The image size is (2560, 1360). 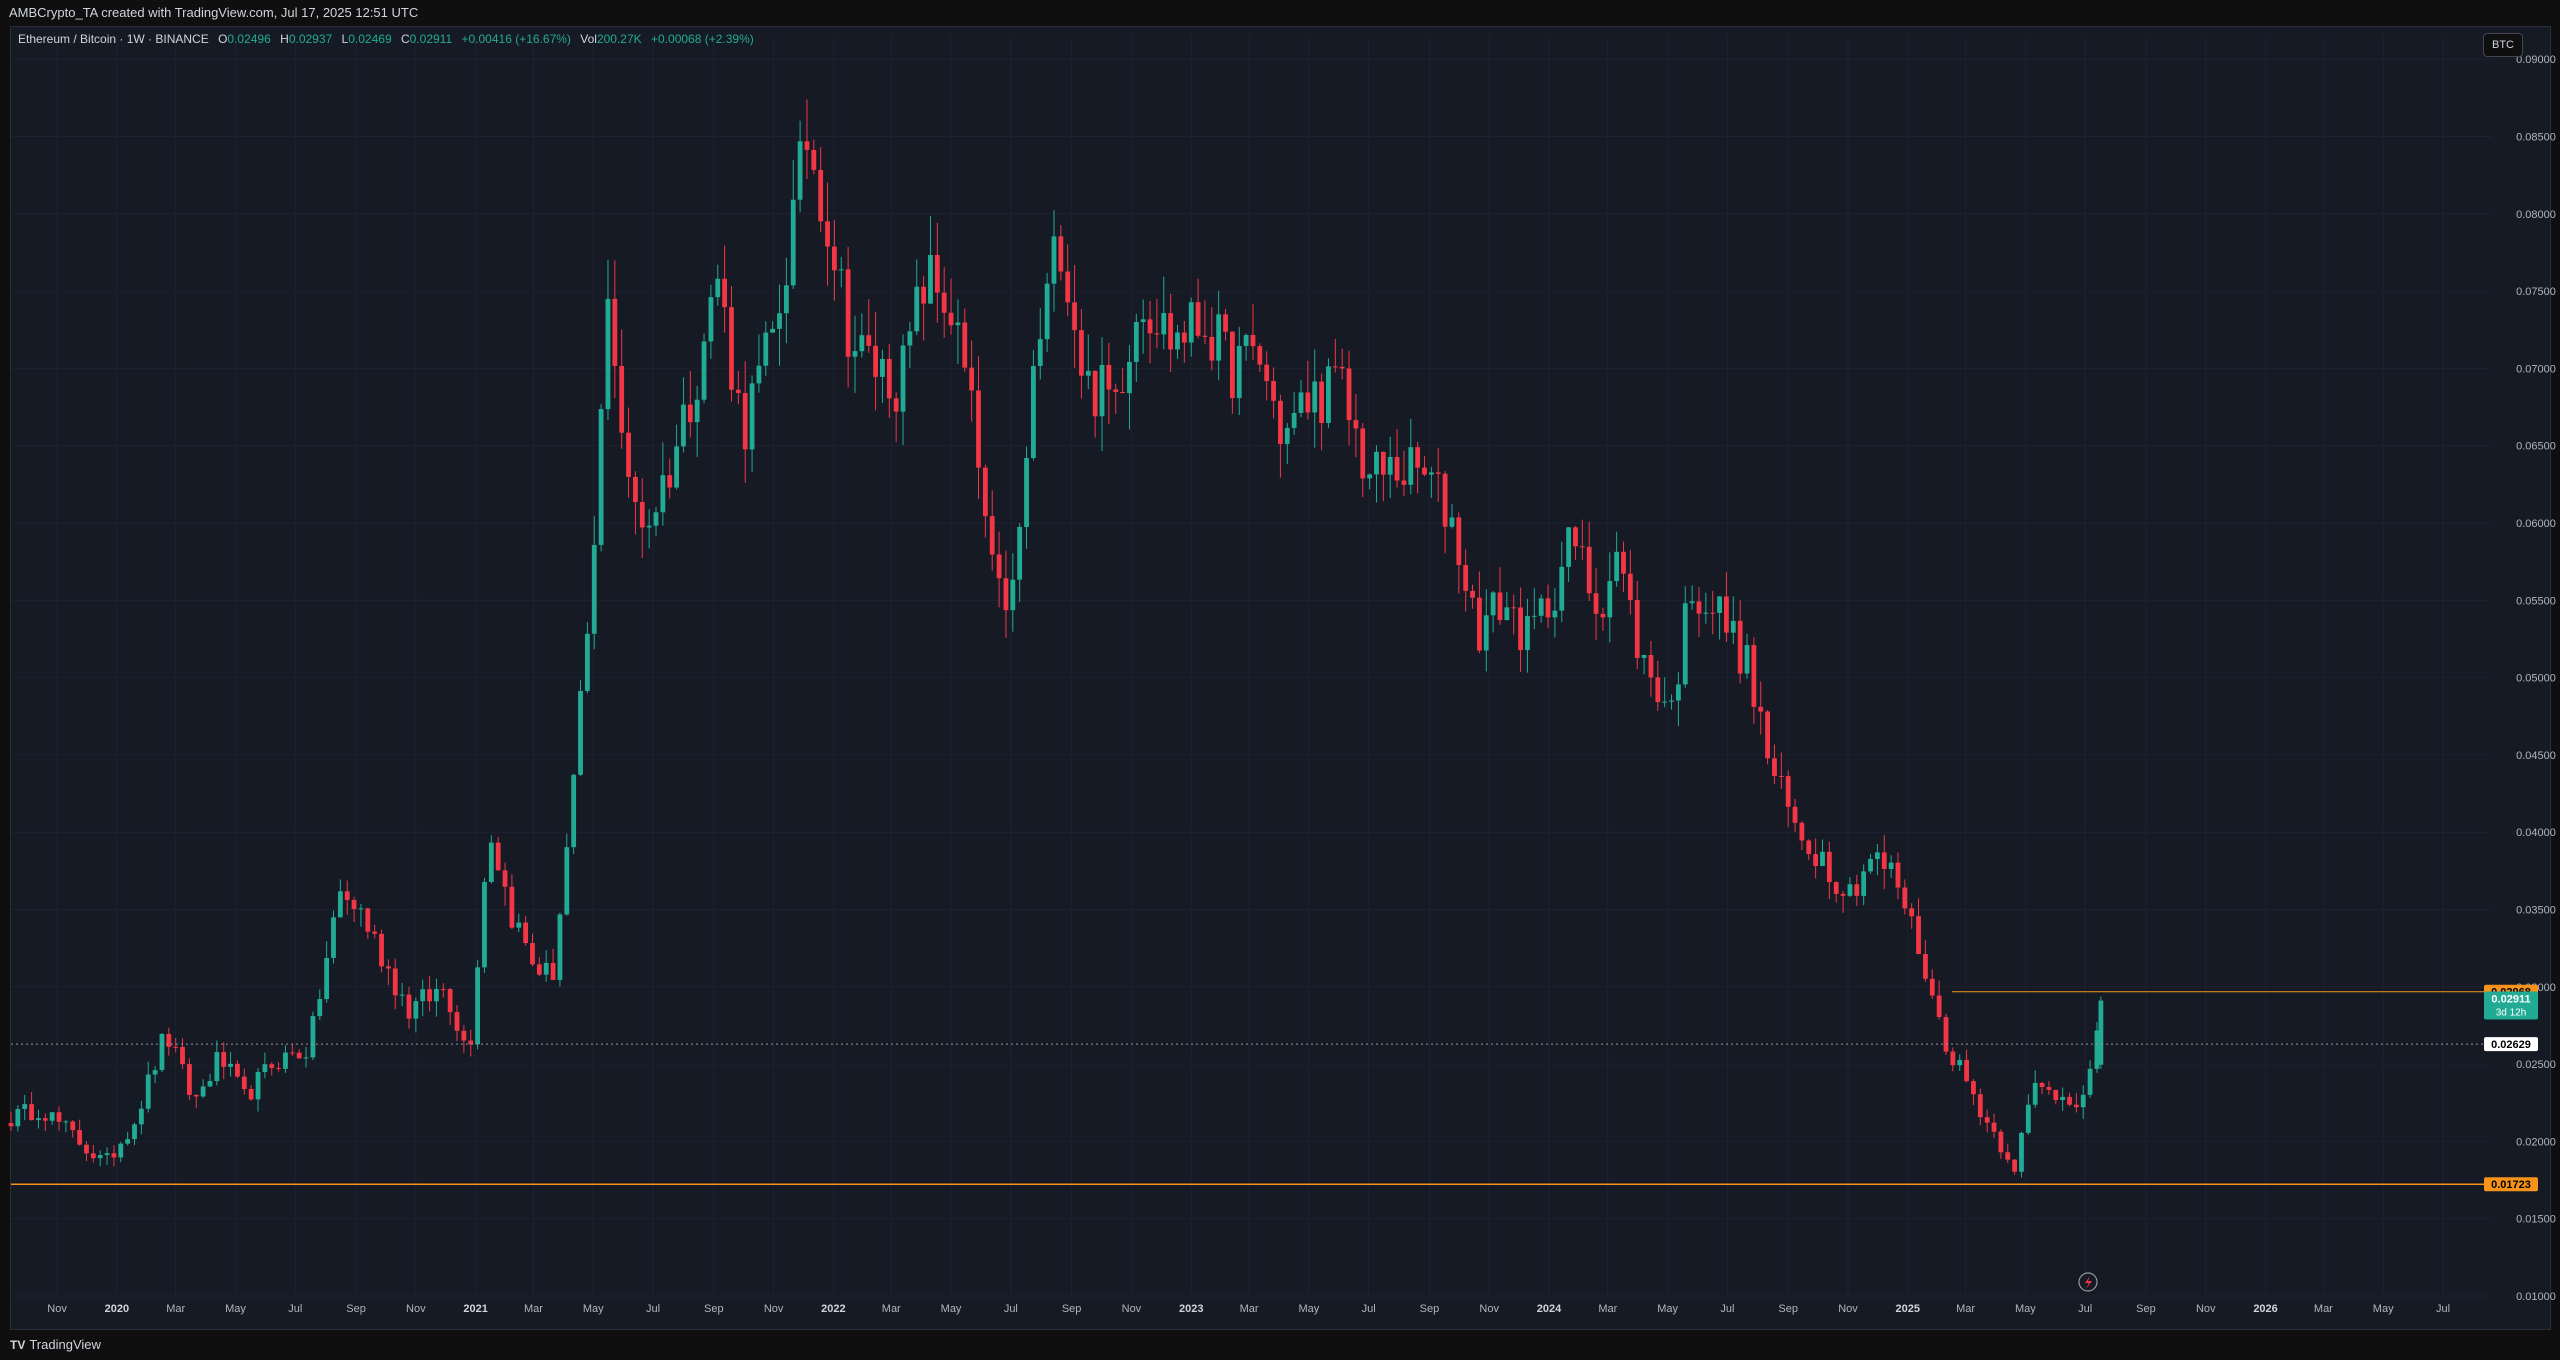 What do you see at coordinates (702, 39) in the screenshot?
I see `vol-change-value: +0.00068 (+2.39%)` at bounding box center [702, 39].